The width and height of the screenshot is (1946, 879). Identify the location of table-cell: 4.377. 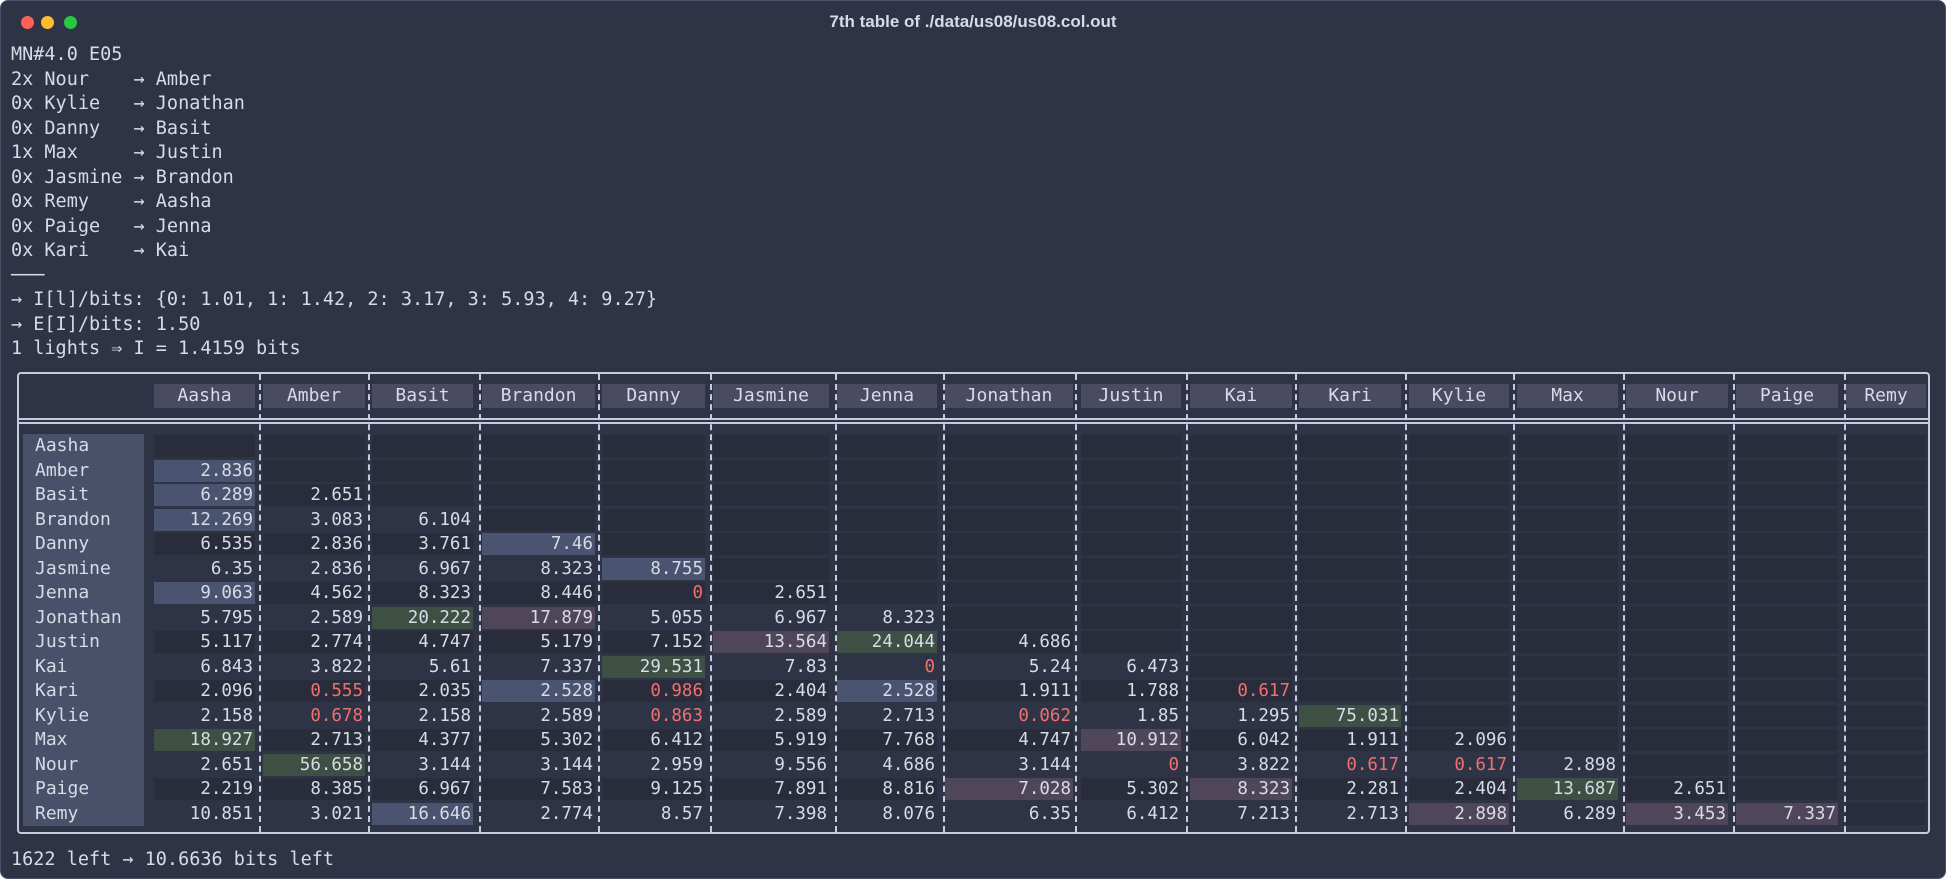
(444, 740).